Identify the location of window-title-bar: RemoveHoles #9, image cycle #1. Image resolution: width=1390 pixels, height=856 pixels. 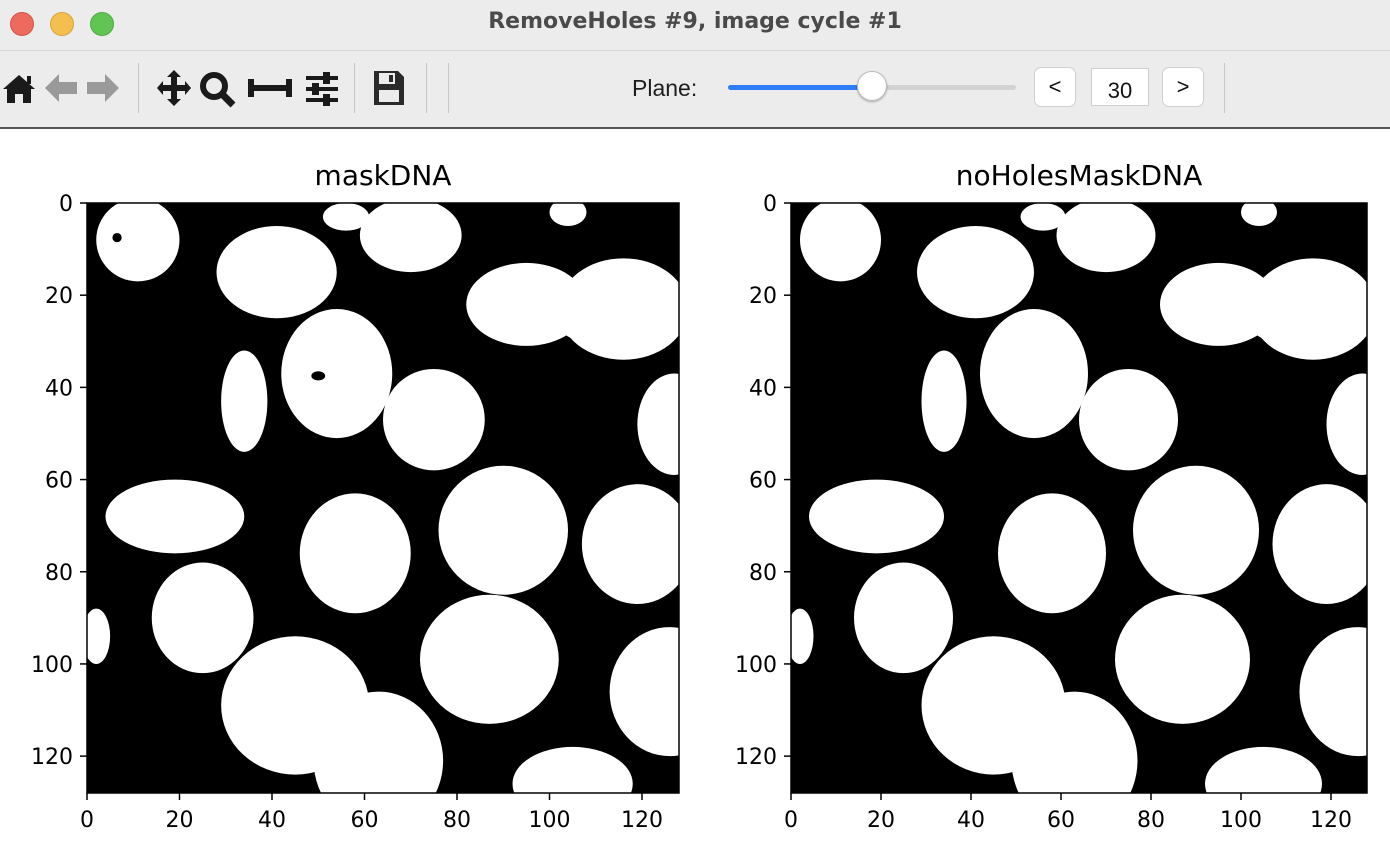
(695, 25).